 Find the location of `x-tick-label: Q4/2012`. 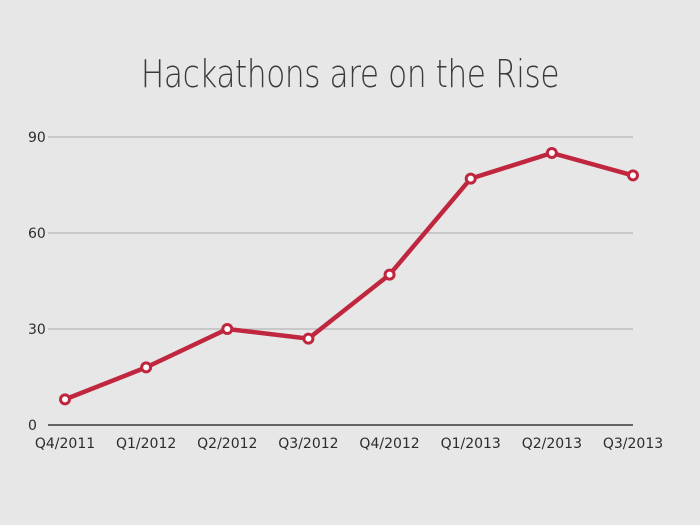

x-tick-label: Q4/2012 is located at coordinates (389, 444).